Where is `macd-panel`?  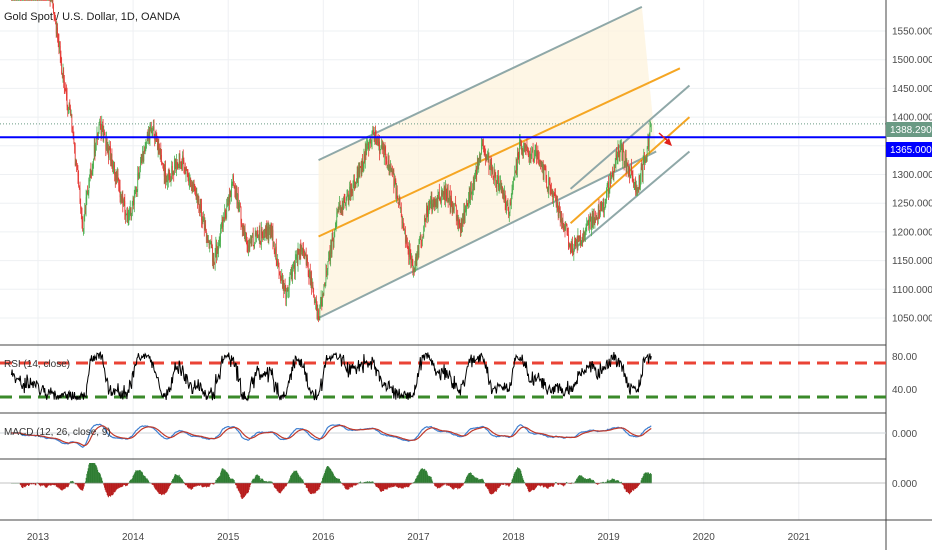
macd-panel is located at coordinates (443, 436).